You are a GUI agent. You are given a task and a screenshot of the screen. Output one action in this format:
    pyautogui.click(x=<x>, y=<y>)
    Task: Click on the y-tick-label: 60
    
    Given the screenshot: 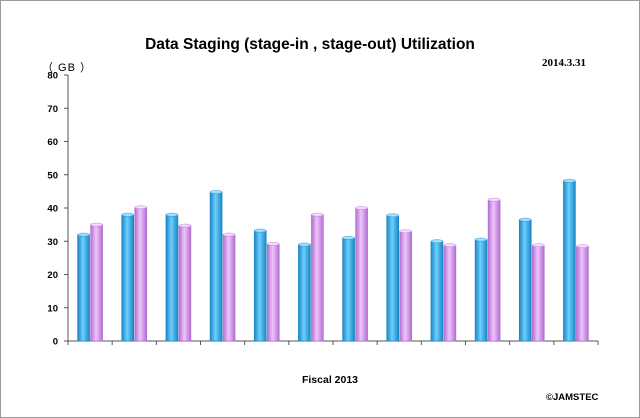 What is the action you would take?
    pyautogui.click(x=52, y=142)
    